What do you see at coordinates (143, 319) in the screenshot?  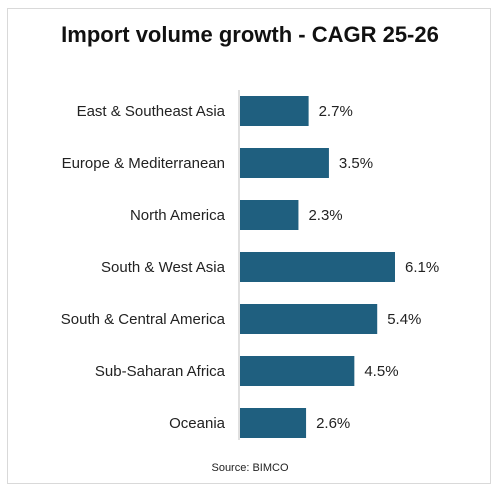 I see `category-label: South & Central America` at bounding box center [143, 319].